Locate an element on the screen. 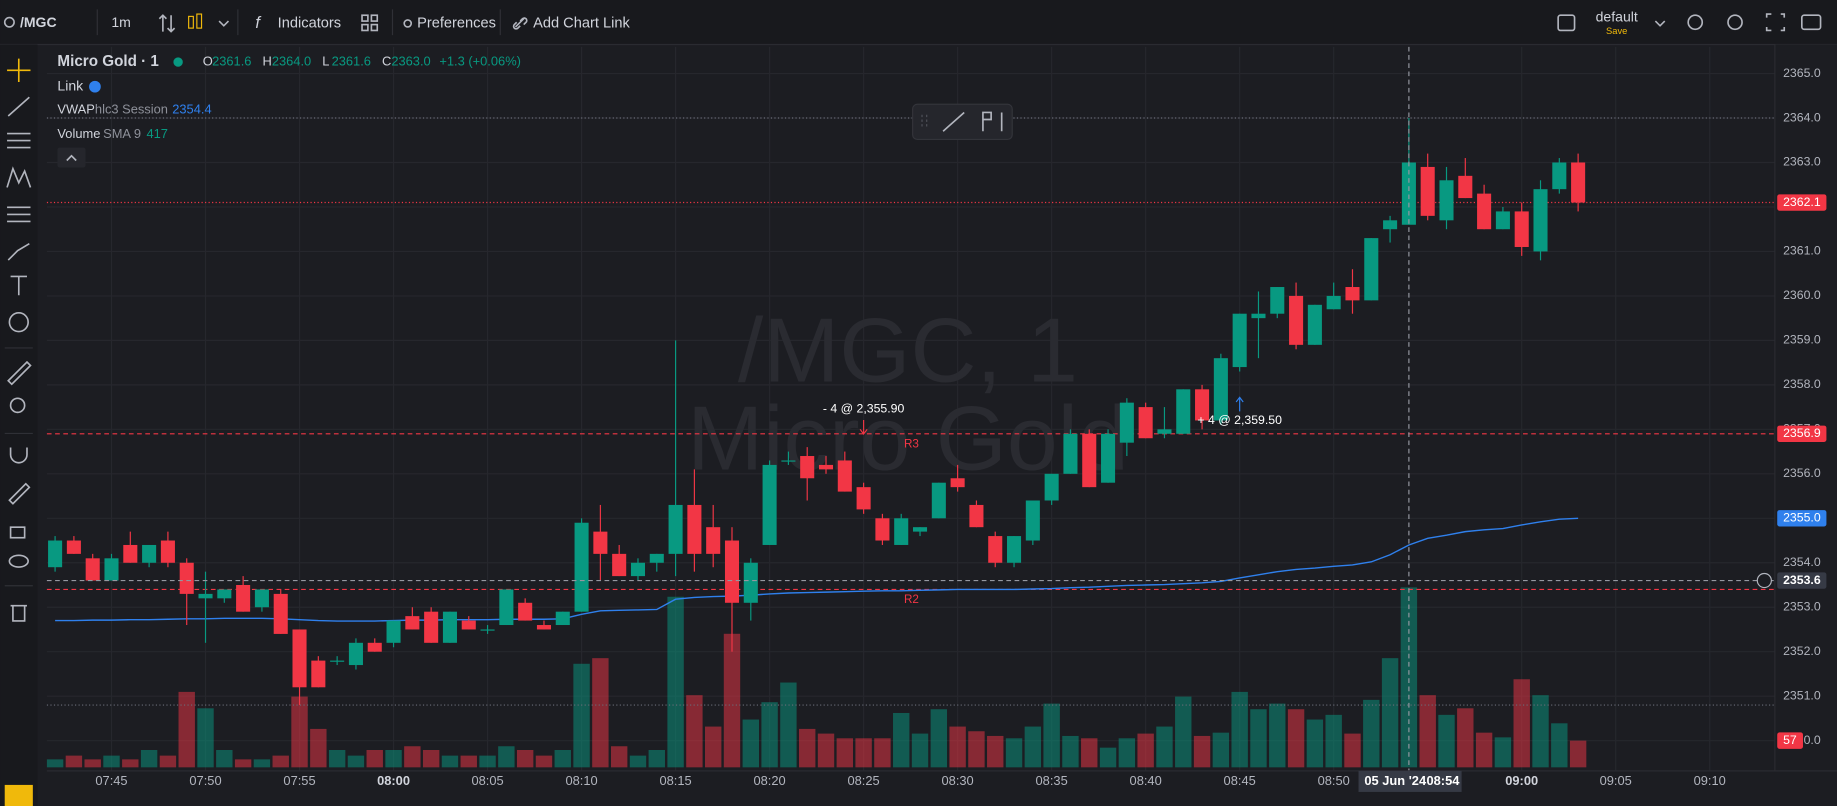 This screenshot has width=1837, height=806. link-icon is located at coordinates (520, 23).